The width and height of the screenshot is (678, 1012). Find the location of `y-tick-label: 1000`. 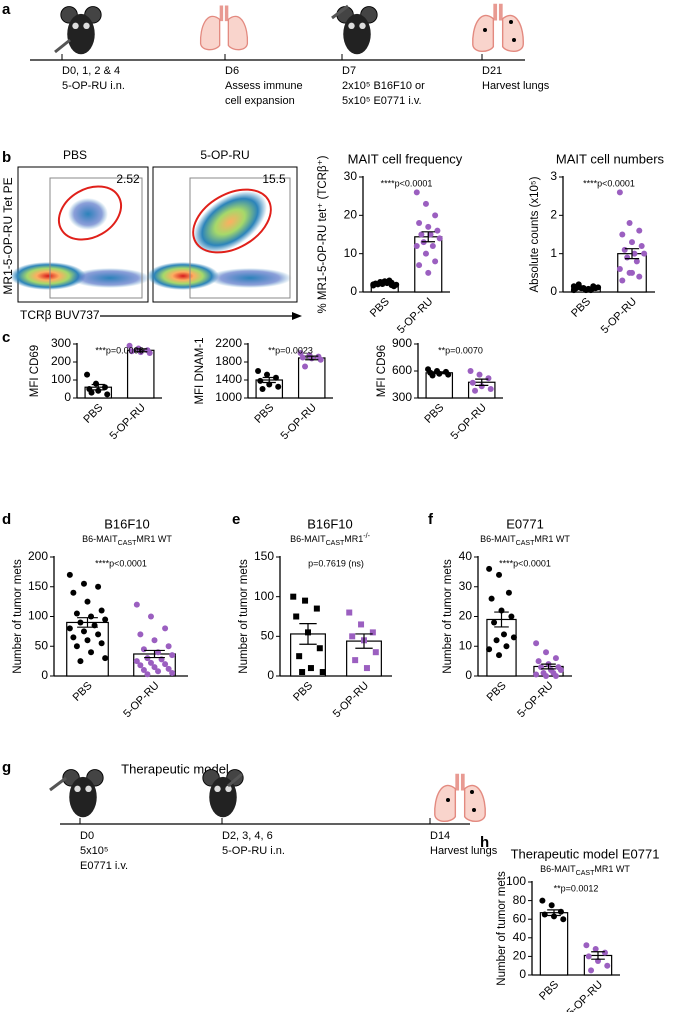

y-tick-label: 1000 is located at coordinates (228, 397).